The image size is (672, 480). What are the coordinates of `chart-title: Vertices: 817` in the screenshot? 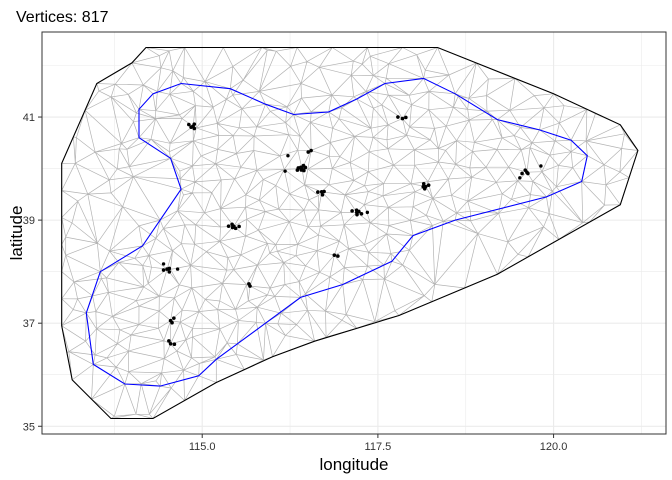 It's located at (62, 17).